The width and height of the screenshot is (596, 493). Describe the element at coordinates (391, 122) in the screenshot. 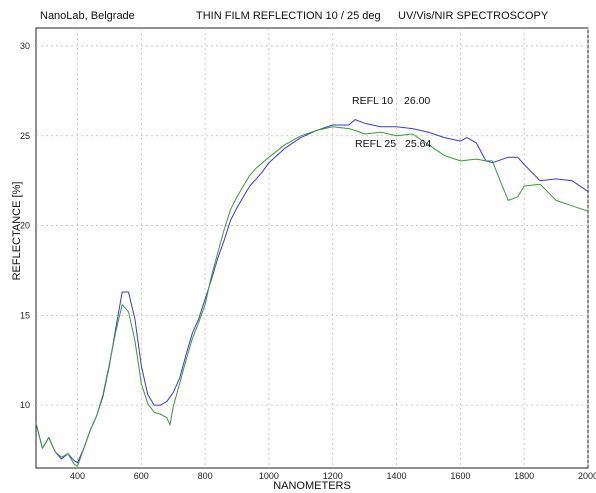

I see `series-annotations: REFL 10 26.00 REFL 25 25.64` at that location.